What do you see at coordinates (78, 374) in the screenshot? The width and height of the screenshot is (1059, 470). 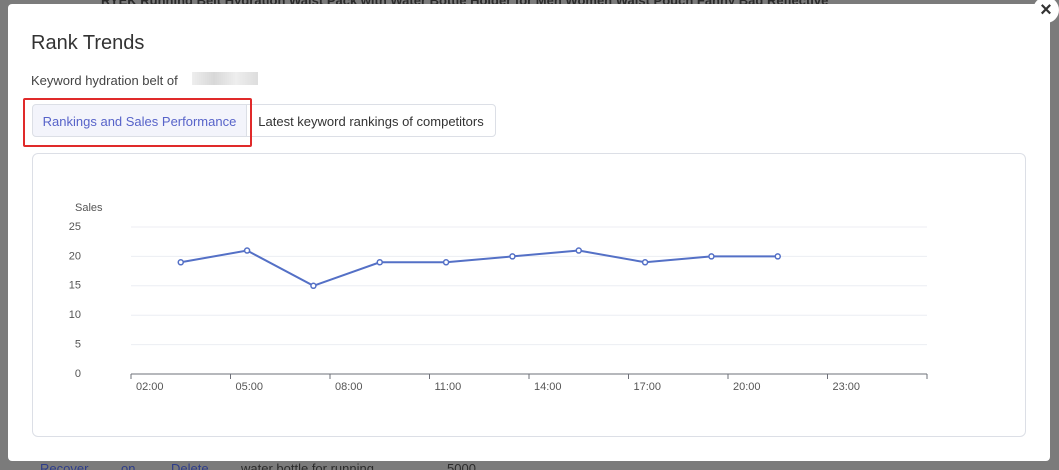 I see `y-tick-label: 0` at bounding box center [78, 374].